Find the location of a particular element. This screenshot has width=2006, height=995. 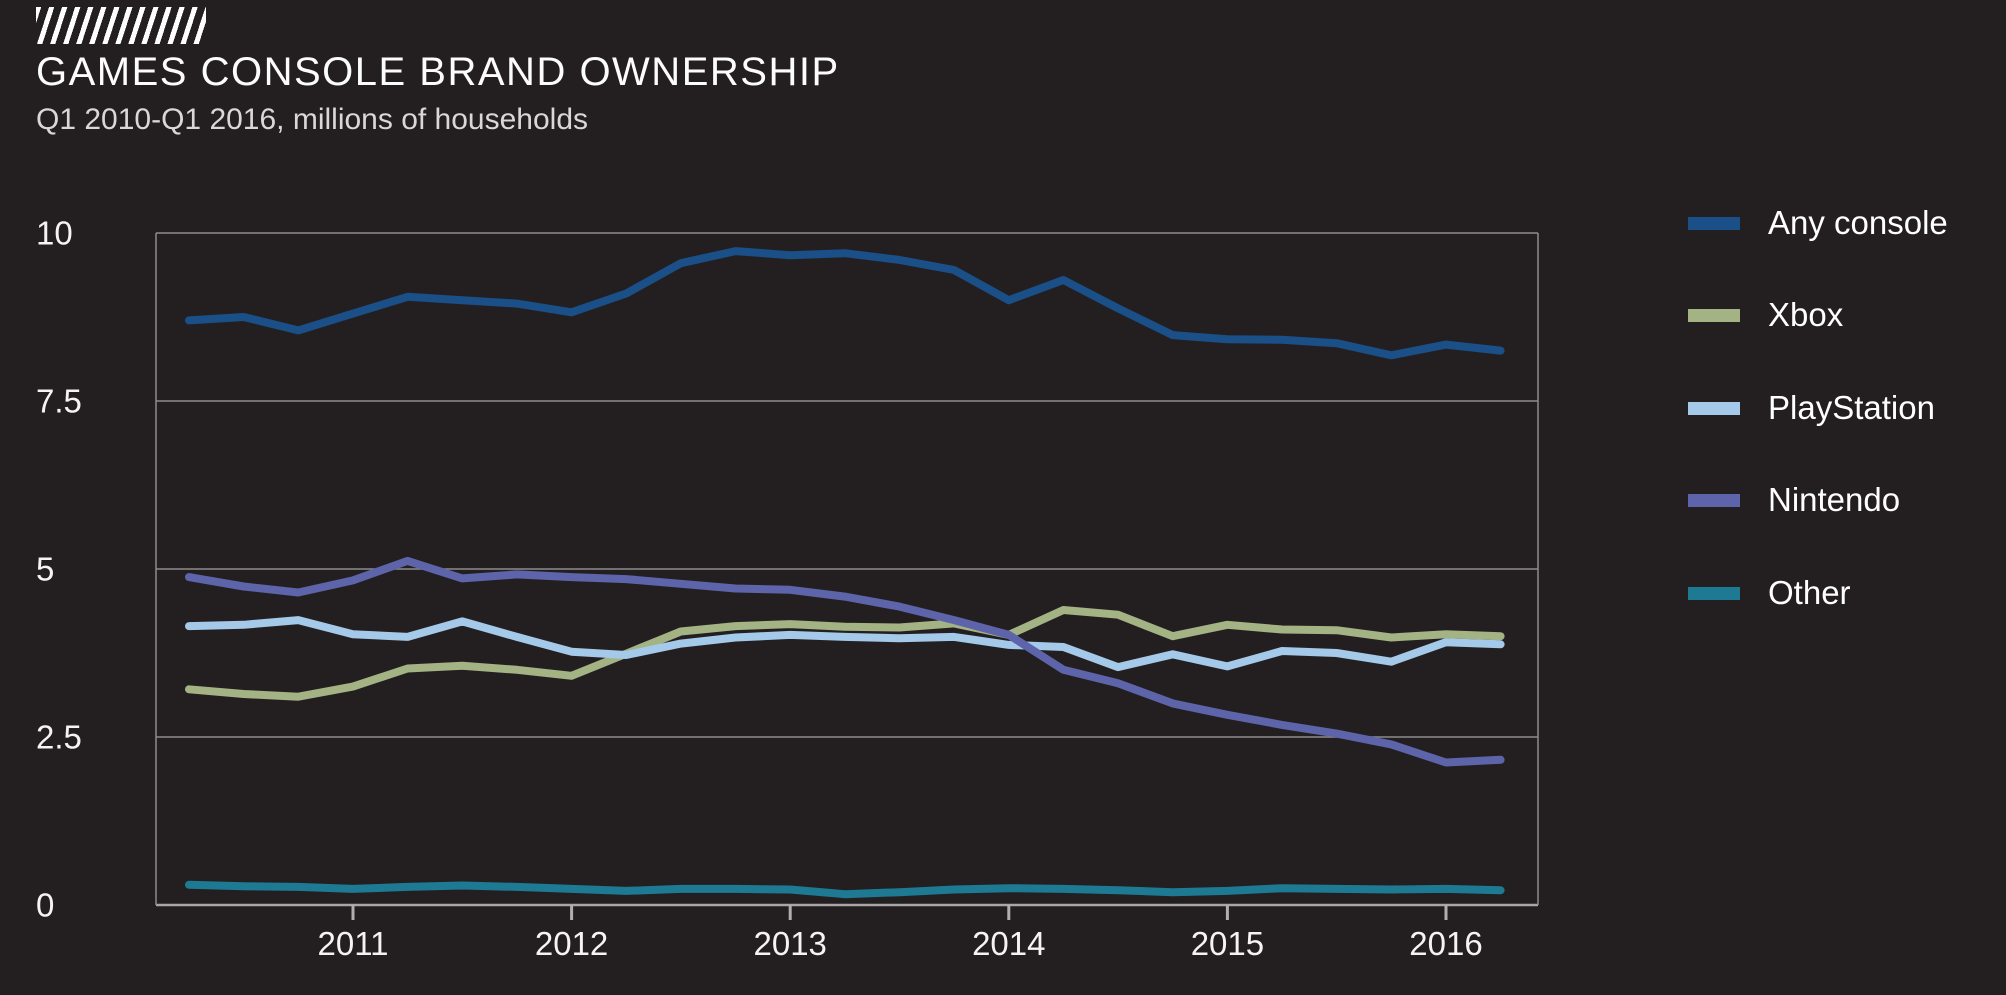

y-axis-label-7.5: 7.5 is located at coordinates (59, 401).